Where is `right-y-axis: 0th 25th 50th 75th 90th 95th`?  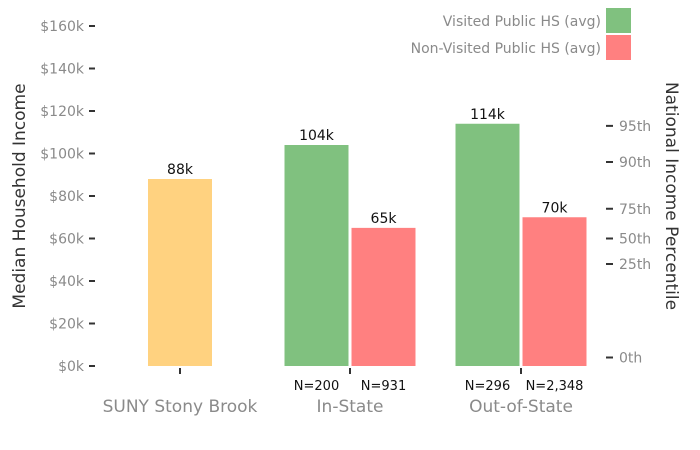
right-y-axis: 0th 25th 50th 75th 90th 95th is located at coordinates (628, 243).